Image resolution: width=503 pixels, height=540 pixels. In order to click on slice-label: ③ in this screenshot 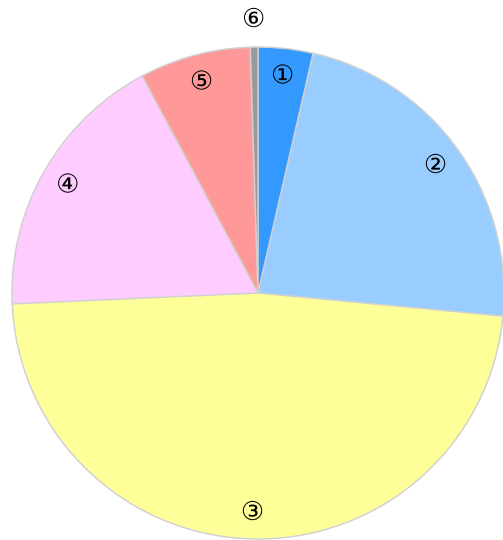, I will do `click(252, 511)`.